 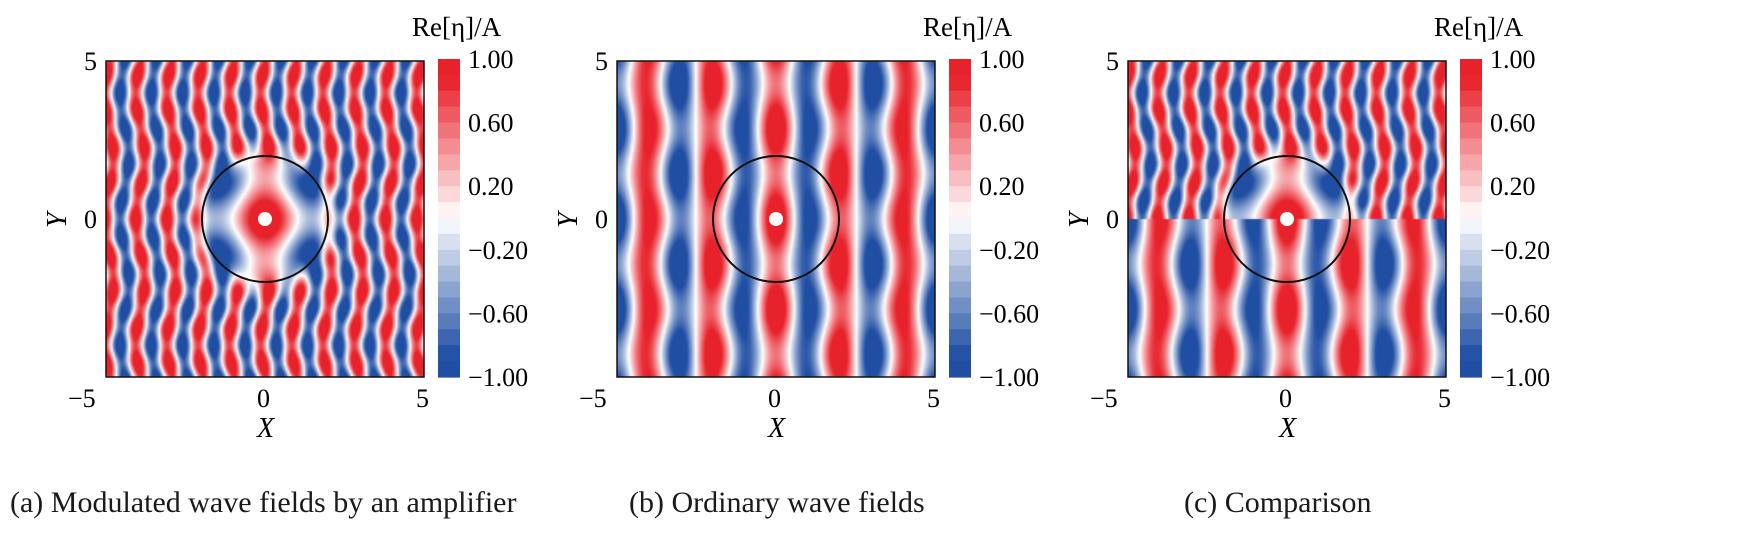 What do you see at coordinates (601, 61) in the screenshot?
I see `ytick-top-b: 5` at bounding box center [601, 61].